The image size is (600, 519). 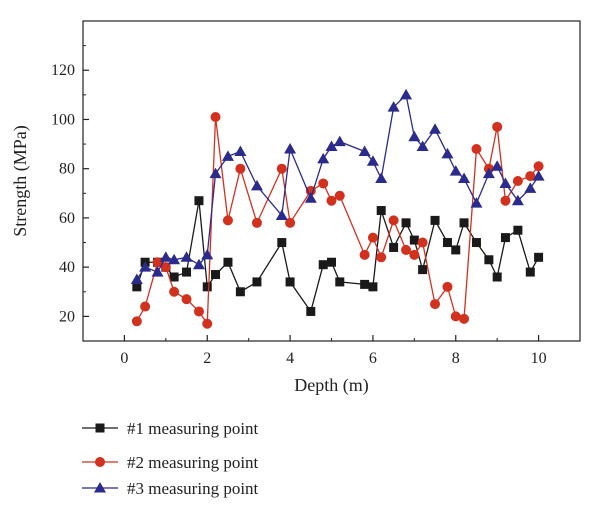 I want to click on y-axis-title: Strength (MPa), so click(x=20, y=181).